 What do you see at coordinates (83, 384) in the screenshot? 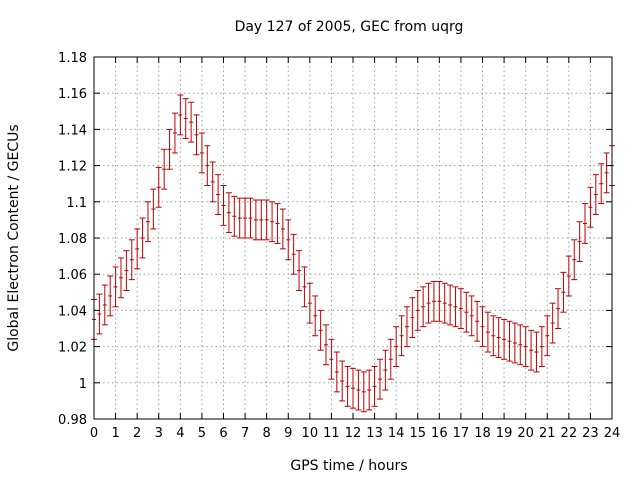
I see `y-tick-label: 1` at bounding box center [83, 384].